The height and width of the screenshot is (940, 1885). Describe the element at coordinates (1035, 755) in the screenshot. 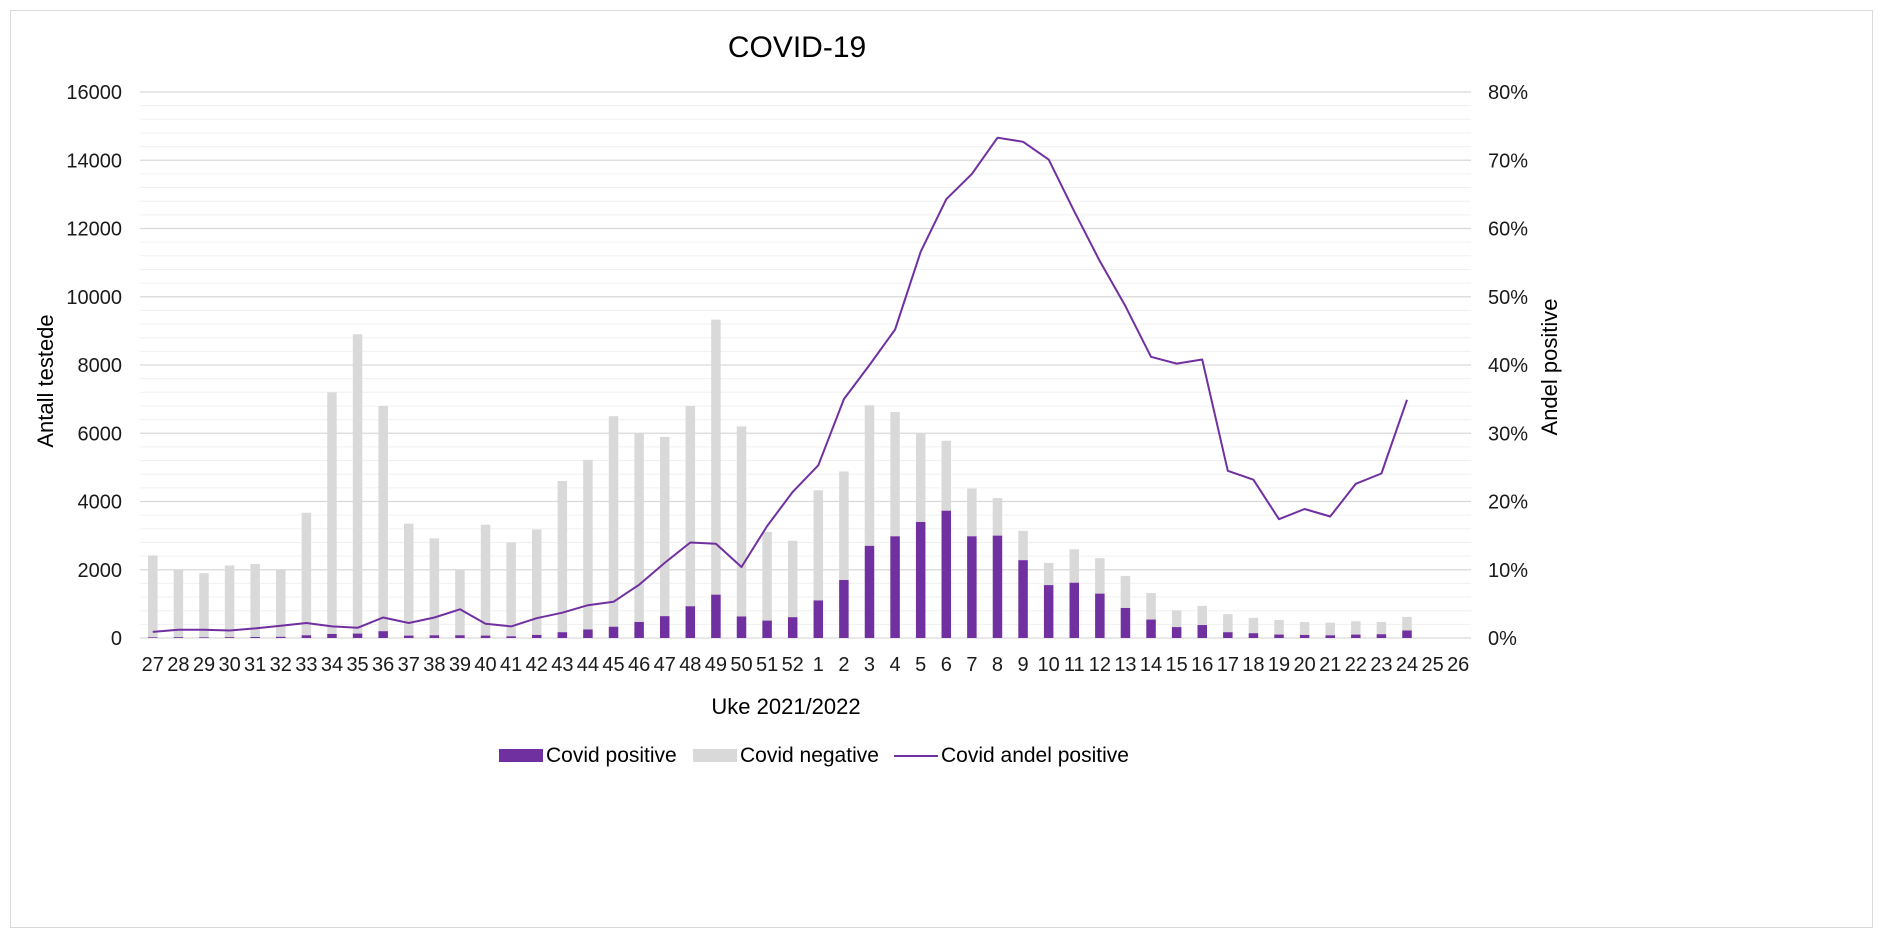

I see `legend-label-line: Covid andel positive` at that location.